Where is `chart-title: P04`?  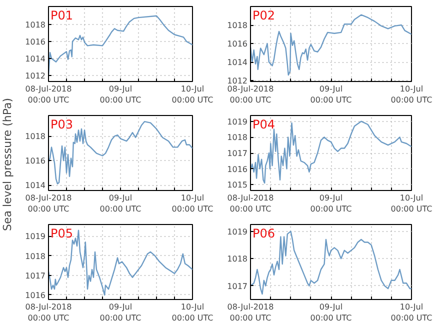 chart-title: P04 is located at coordinates (264, 125).